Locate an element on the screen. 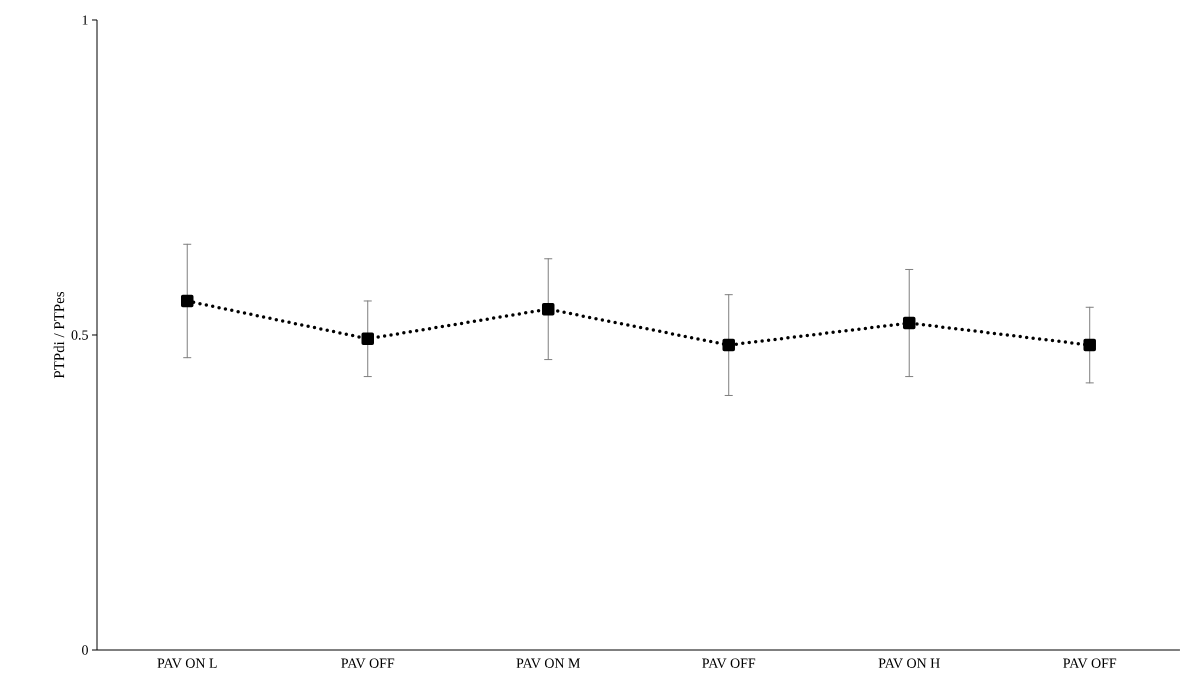 This screenshot has width=1188, height=694. y-tick-label: 1 is located at coordinates (85, 20).